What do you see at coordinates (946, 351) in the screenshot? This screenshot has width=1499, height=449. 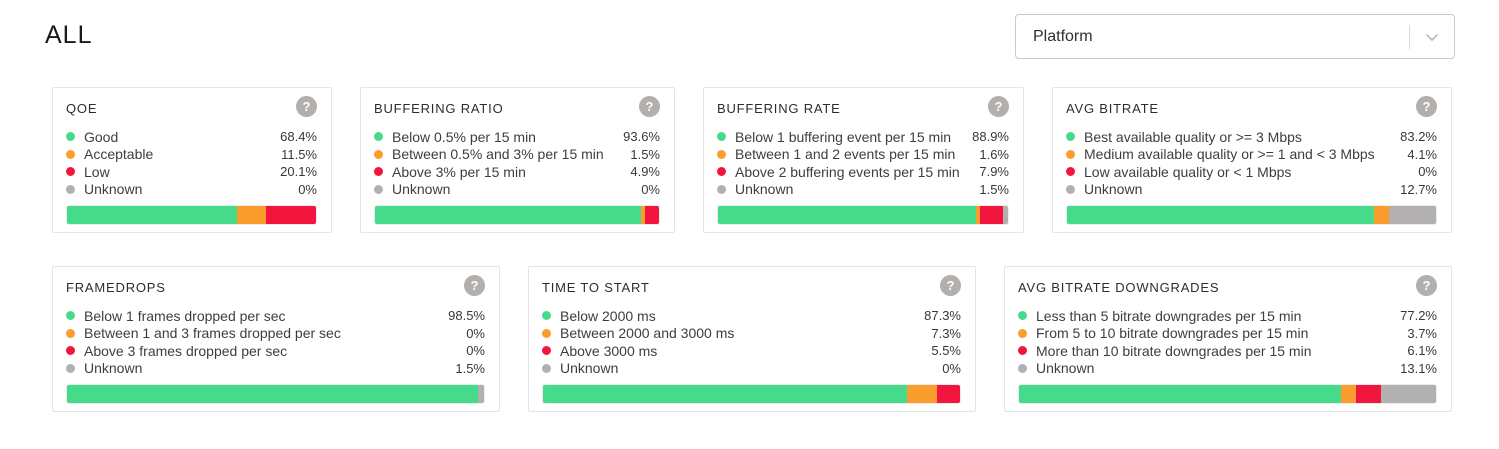 I see `legend-value: 5.5%` at bounding box center [946, 351].